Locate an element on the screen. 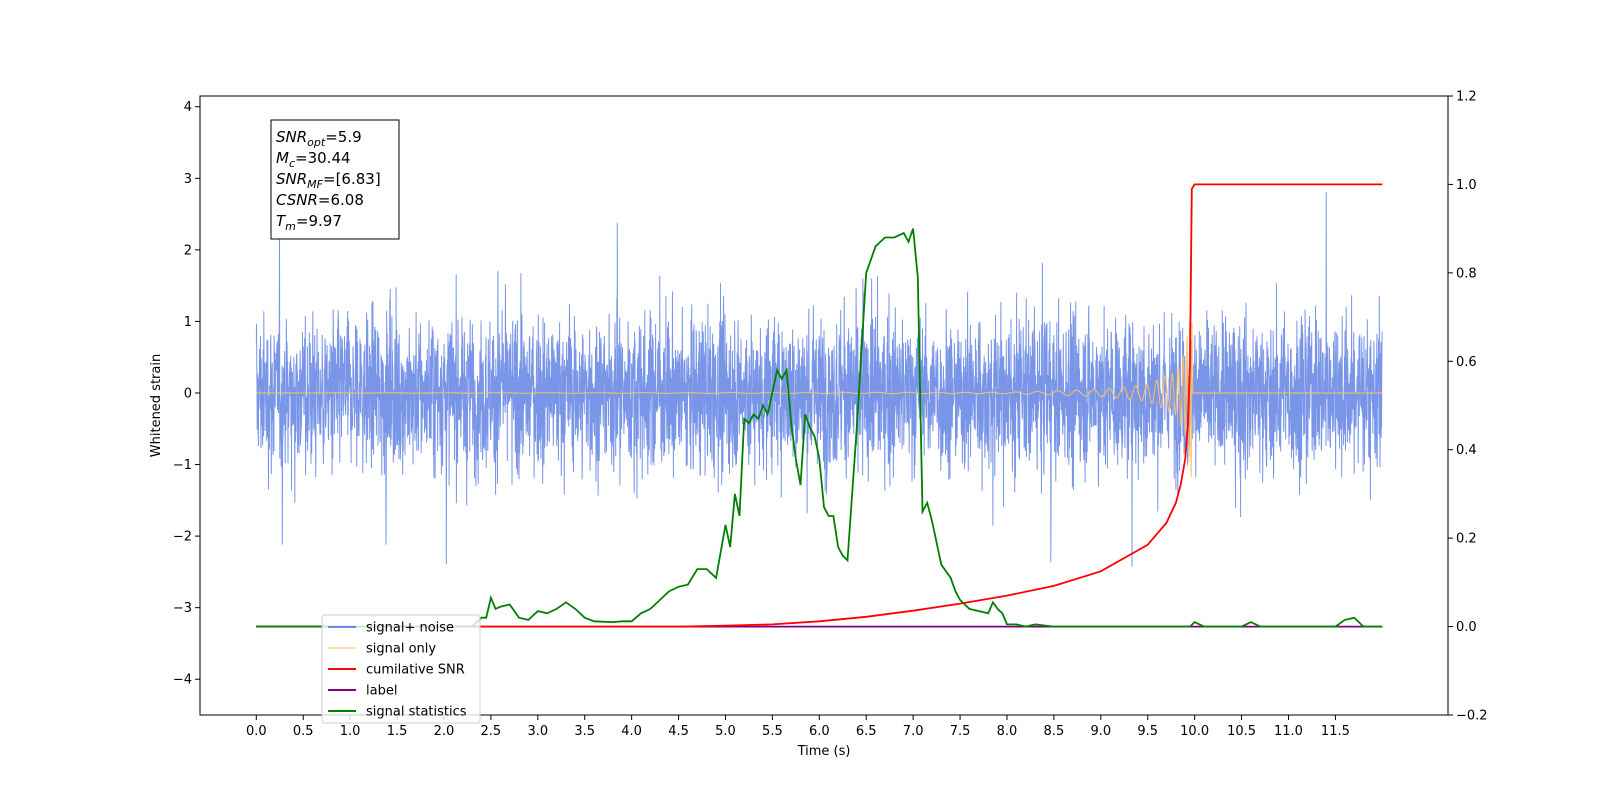 This screenshot has width=1600, height=800. y2-tick-label: −0.2 is located at coordinates (1472, 716).